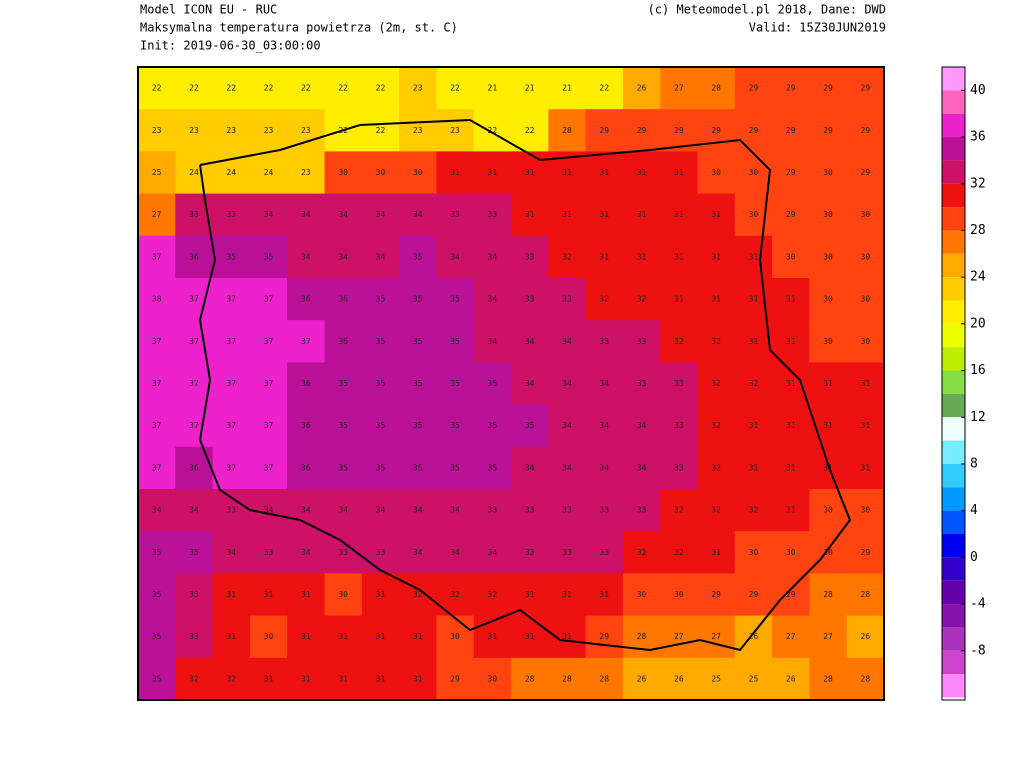  What do you see at coordinates (974, 510) in the screenshot?
I see `colorbar-label: 4` at bounding box center [974, 510].